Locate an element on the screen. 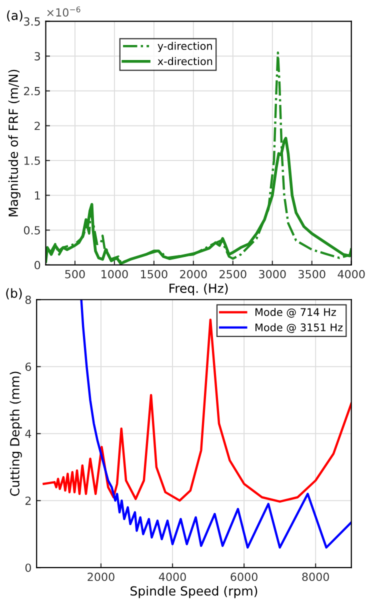 This screenshot has height=609, width=366. y-tick-label: 1.5 is located at coordinates (32, 160).